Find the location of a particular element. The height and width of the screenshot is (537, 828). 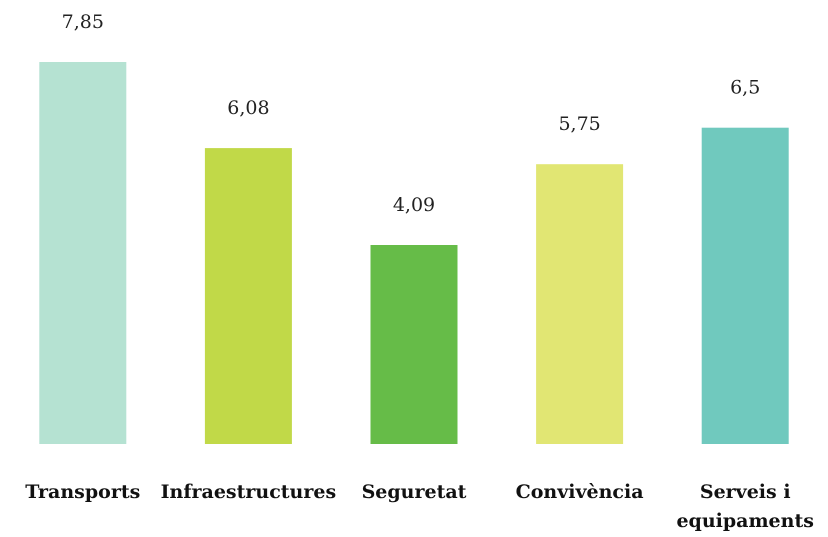

category-label-serveis-i-equipaments-line-2: equipaments is located at coordinates (744, 521).